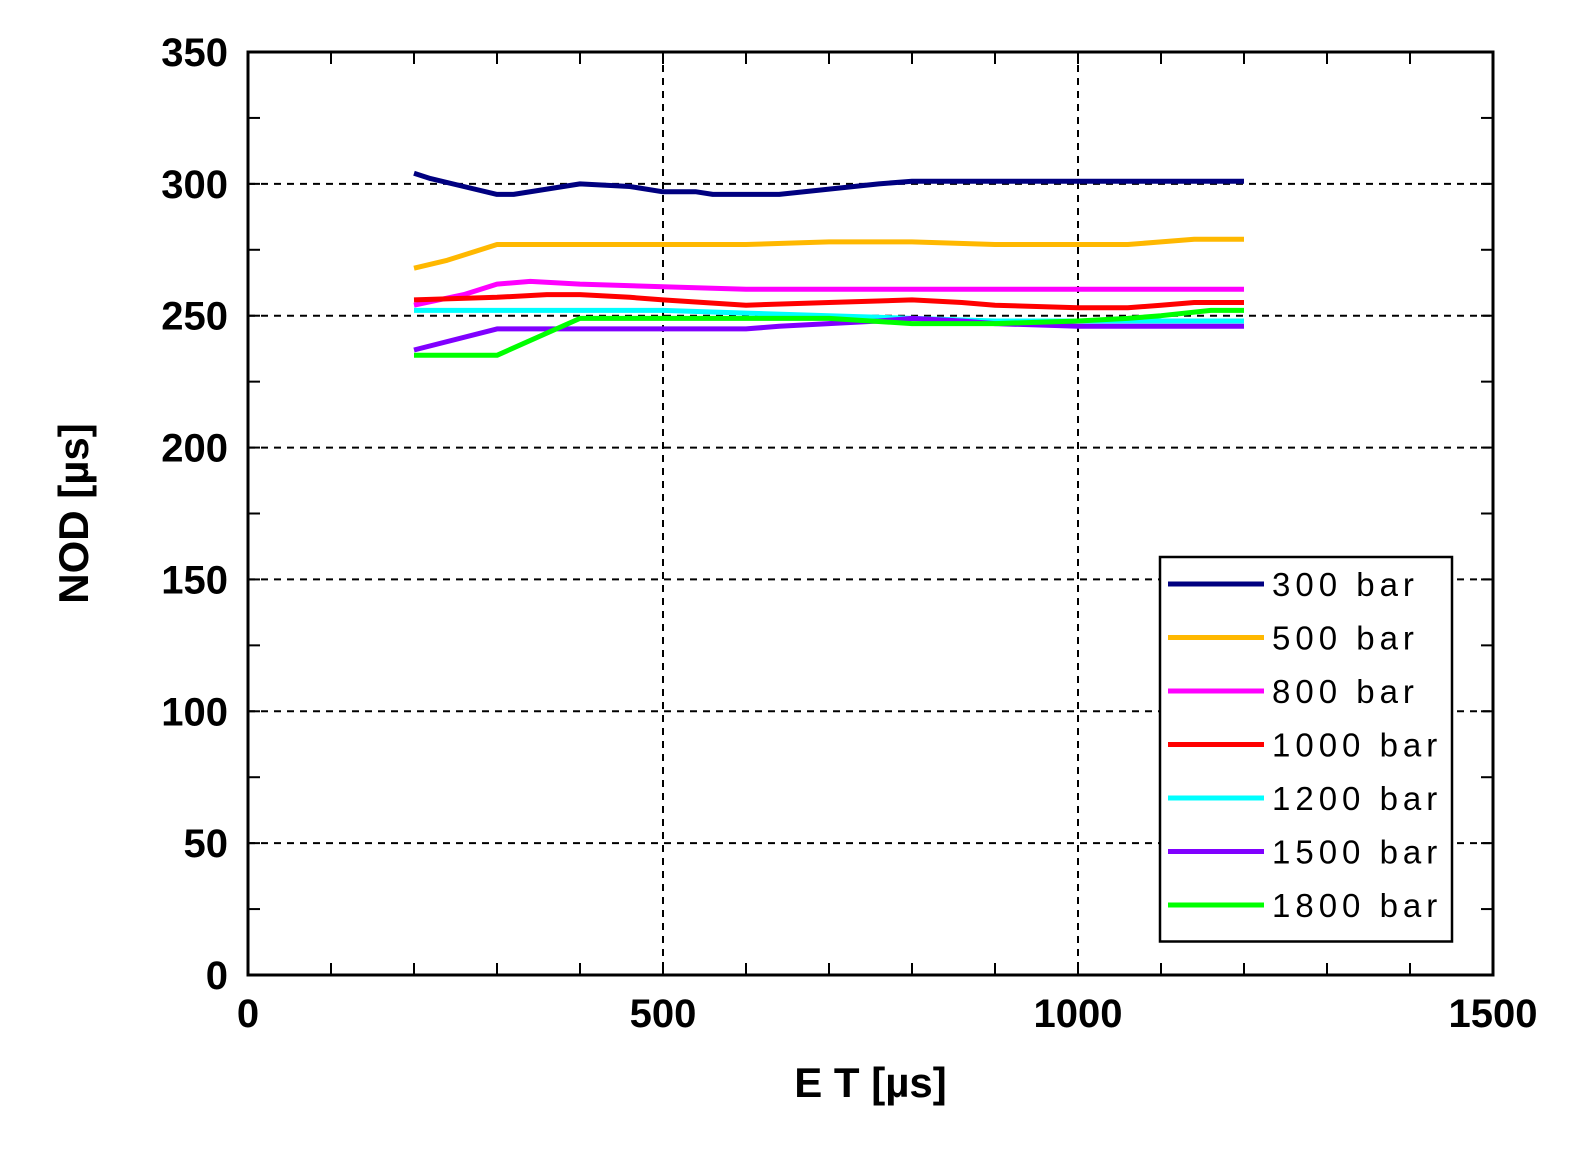  I want to click on series-line-1000-bar, so click(828, 301).